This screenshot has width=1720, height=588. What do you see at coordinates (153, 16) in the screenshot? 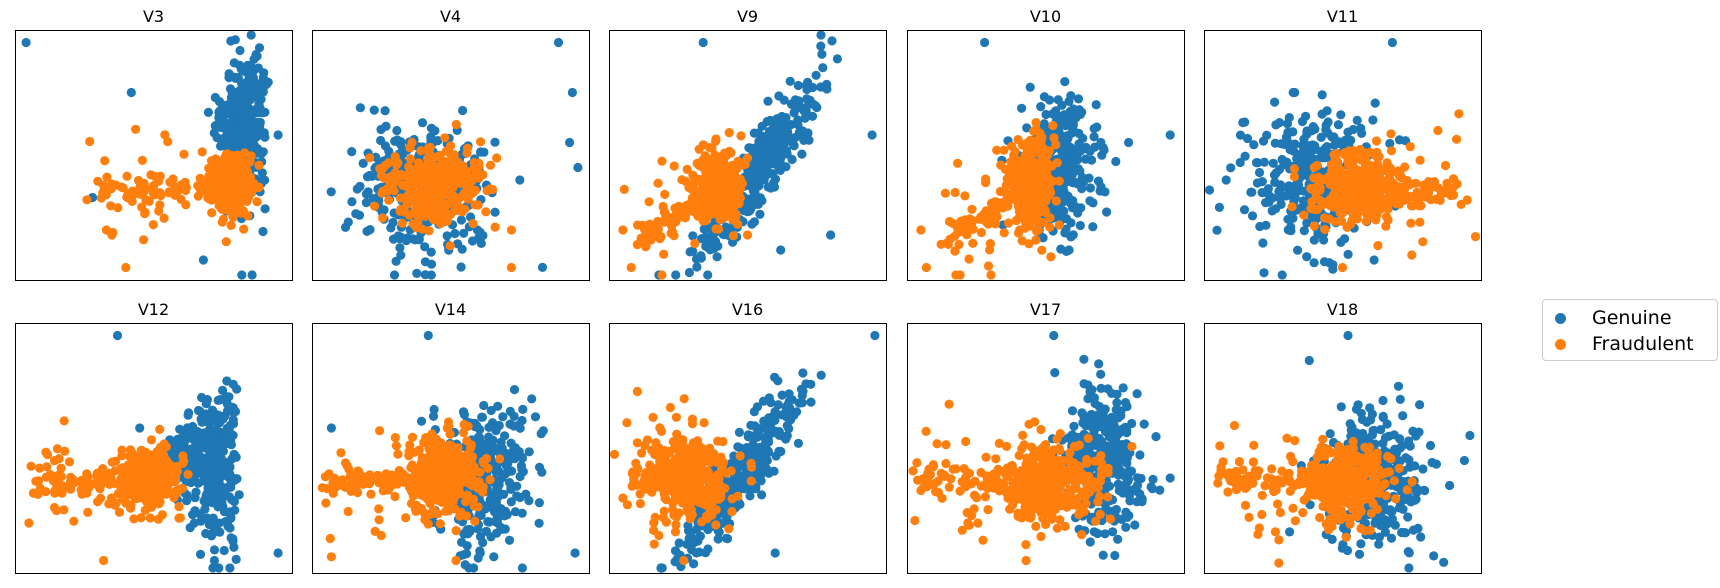
I see `panel-title: V3` at bounding box center [153, 16].